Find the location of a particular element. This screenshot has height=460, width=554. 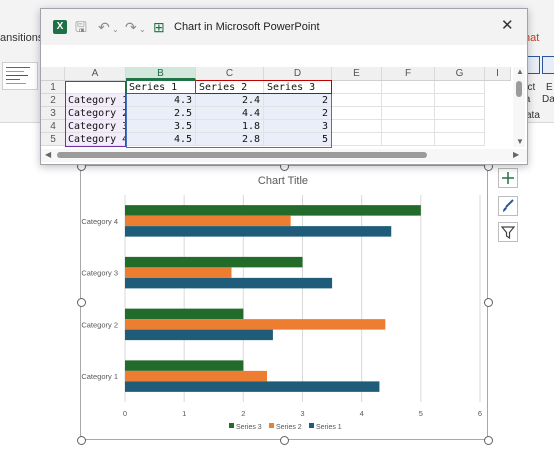

cell-e2 is located at coordinates (357, 100).